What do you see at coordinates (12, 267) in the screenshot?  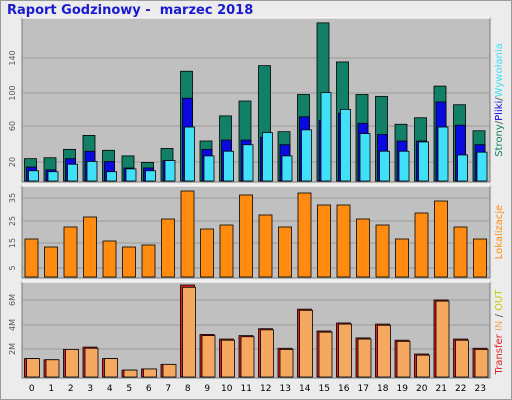 I see `y-tick-label: 5` at bounding box center [12, 267].